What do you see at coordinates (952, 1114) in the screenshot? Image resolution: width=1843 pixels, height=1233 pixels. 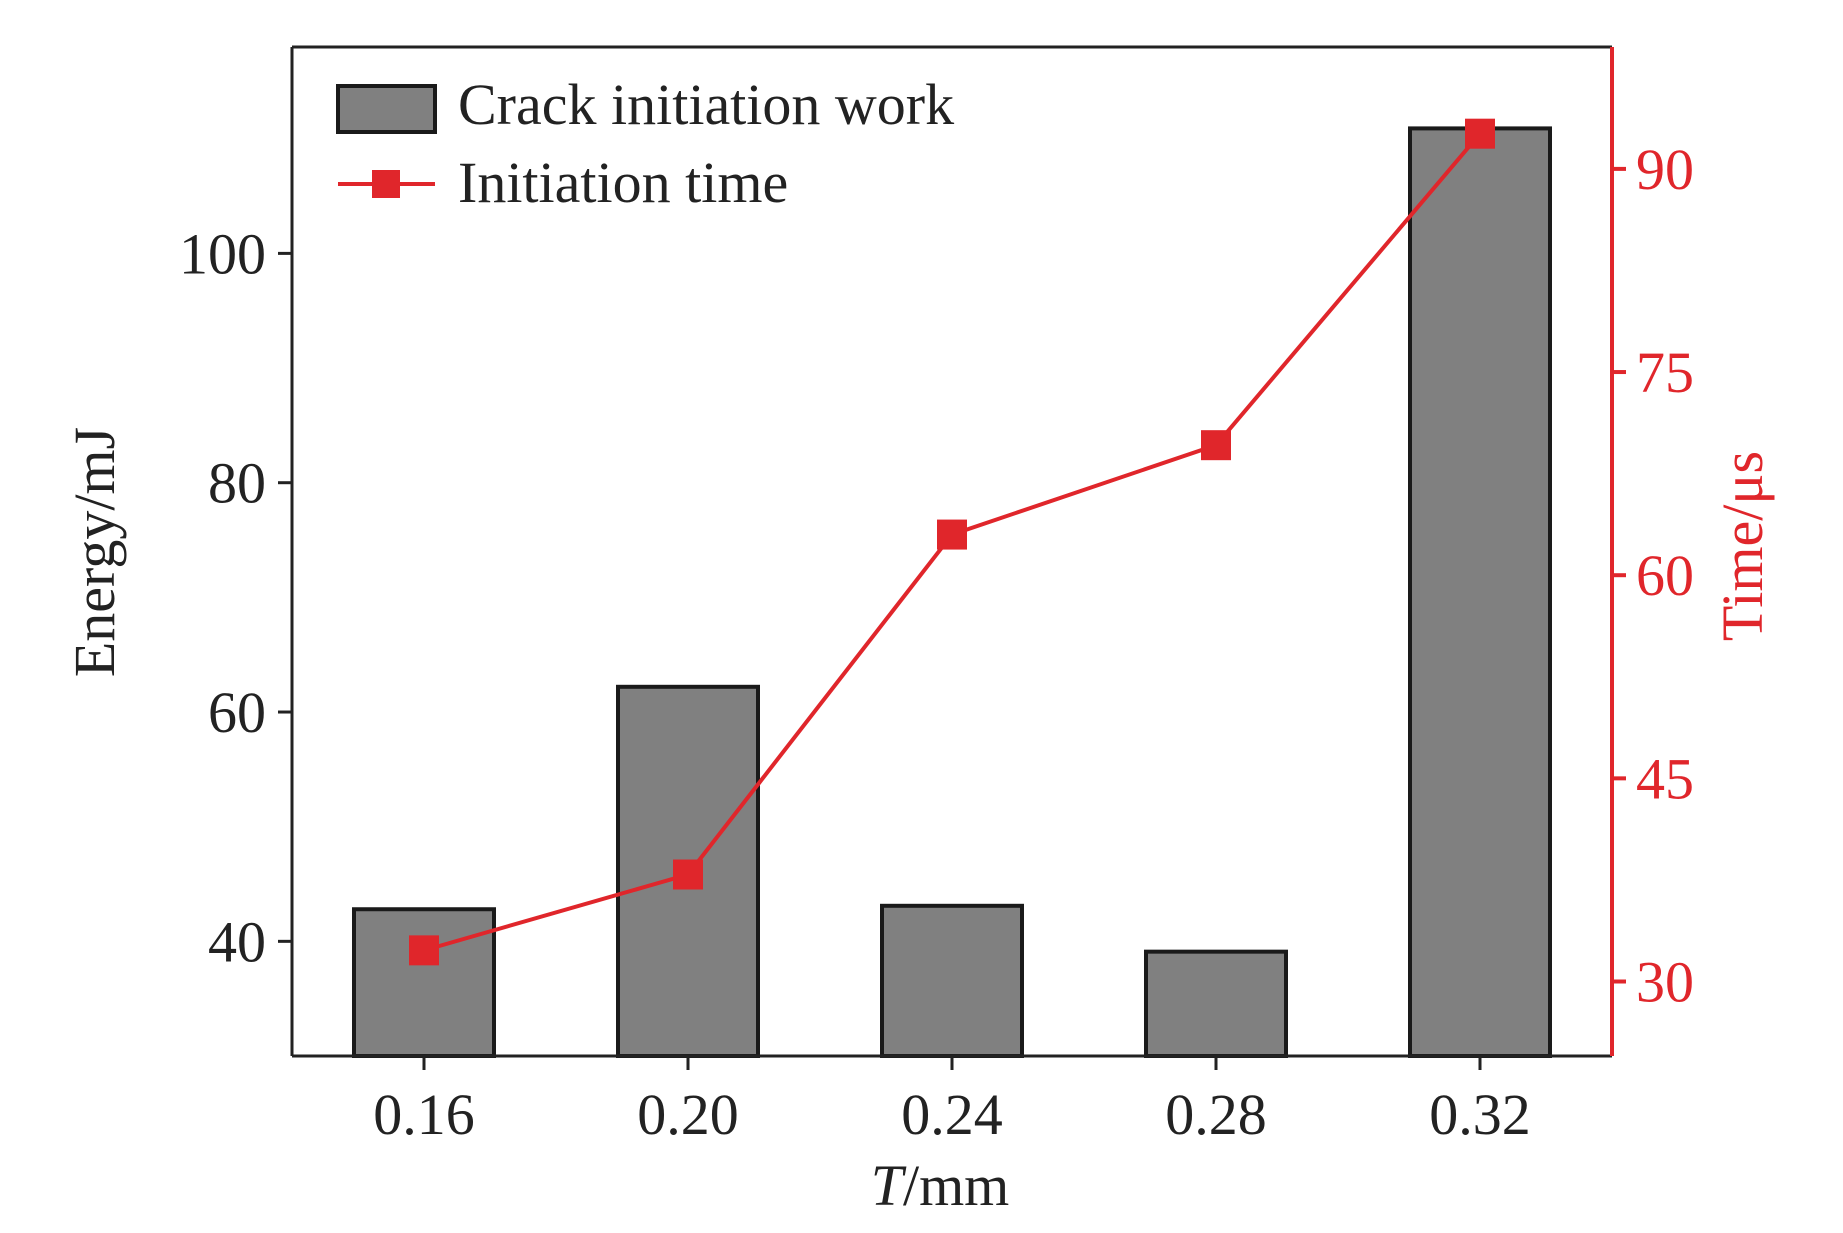 I see `x-tick-label-0.24: 0.24` at bounding box center [952, 1114].